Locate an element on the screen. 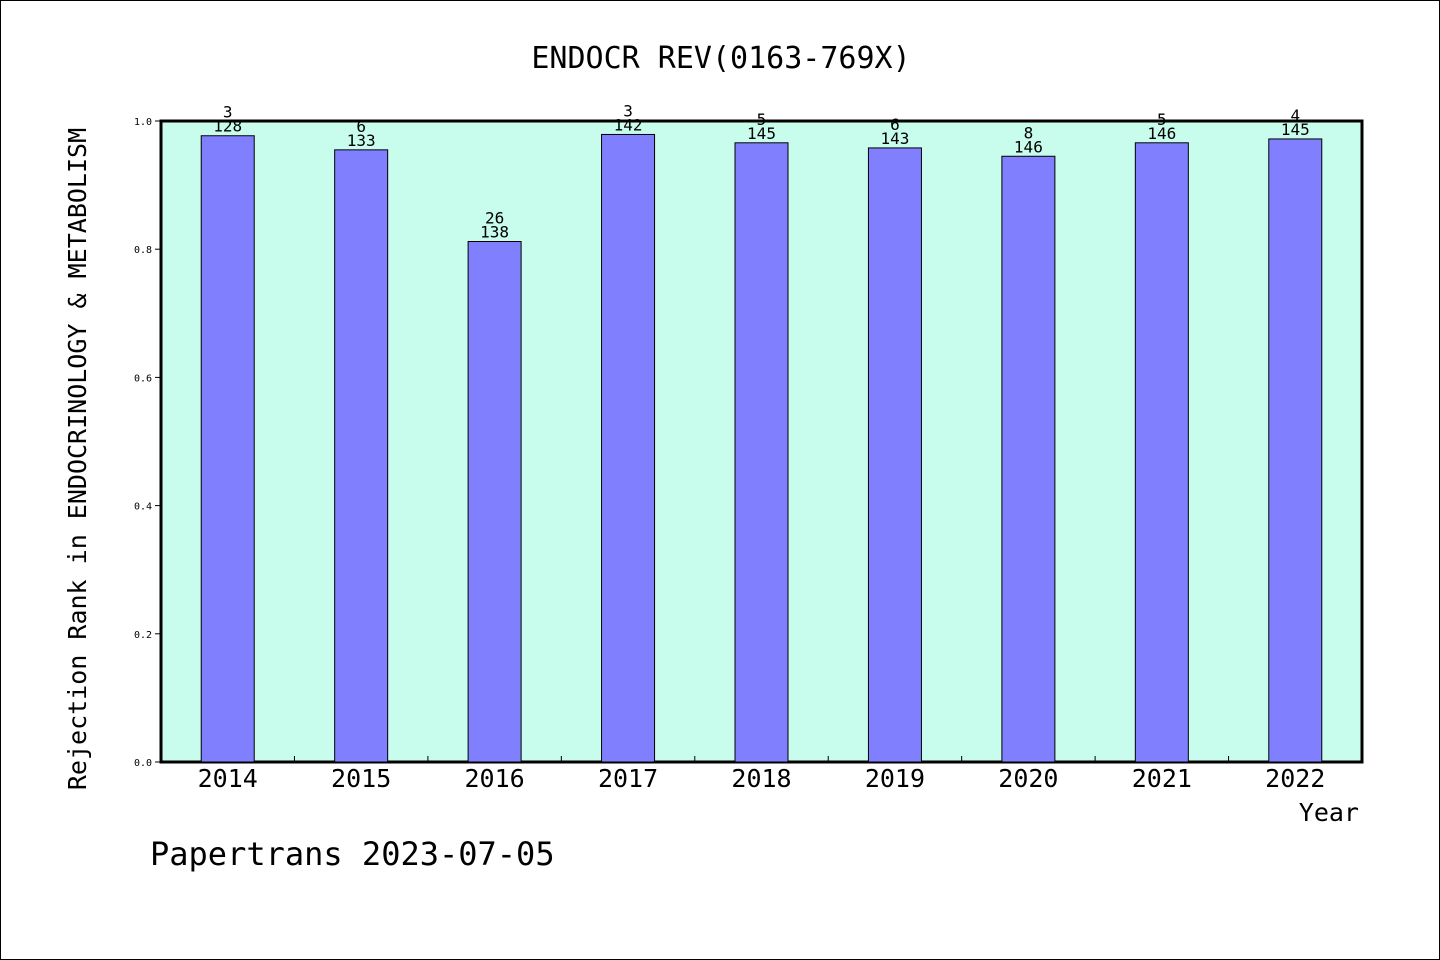 The image size is (1440, 960). x-tick-label: 2017 is located at coordinates (628, 778).